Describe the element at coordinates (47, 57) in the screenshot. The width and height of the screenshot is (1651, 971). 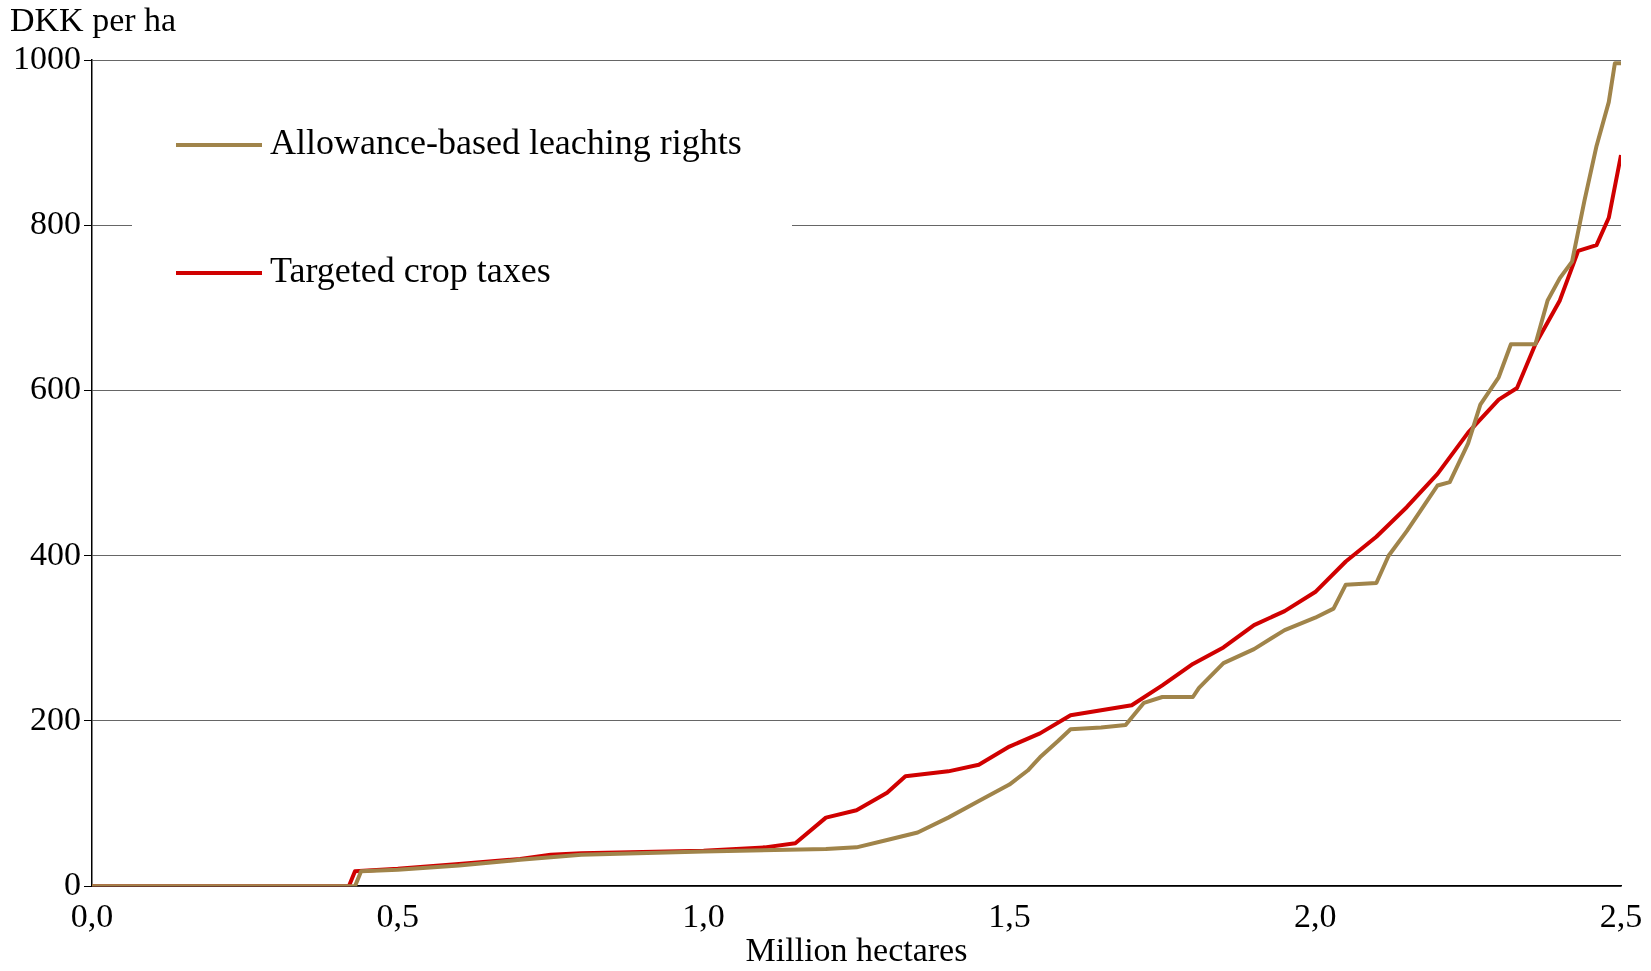
I see `y-tick-label: 1000` at that location.